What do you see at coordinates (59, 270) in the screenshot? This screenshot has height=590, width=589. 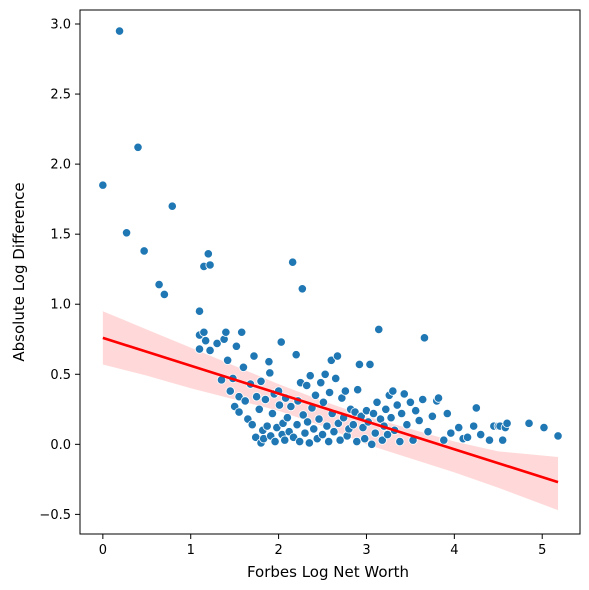 I see `y-axis-ticks: −0.5 0.0 0.5 1.0 1.5 2.0 2.5 3.0` at bounding box center [59, 270].